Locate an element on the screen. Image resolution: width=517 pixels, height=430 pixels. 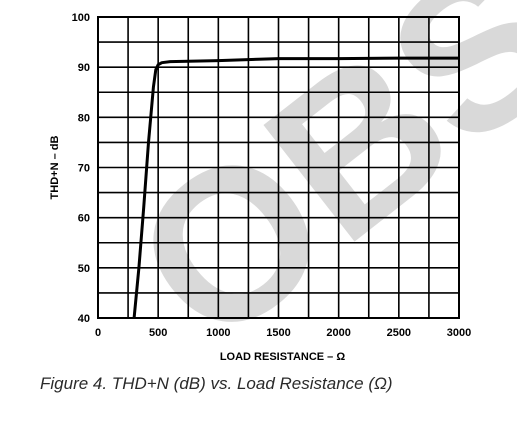
x-tick-label: 0 is located at coordinates (98, 333).